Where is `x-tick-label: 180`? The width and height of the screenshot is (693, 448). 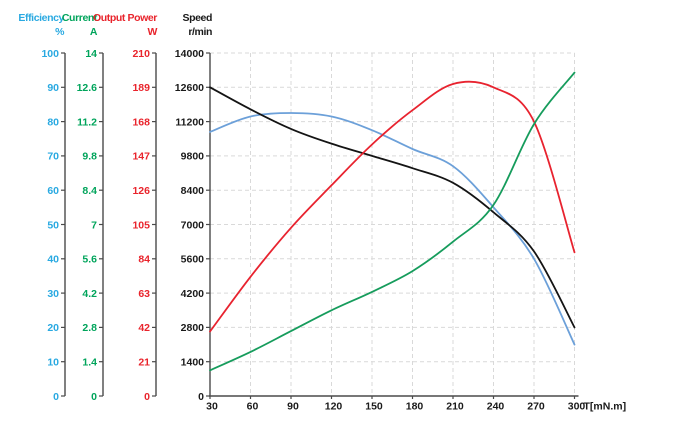 x-tick-label: 180 is located at coordinates (415, 407).